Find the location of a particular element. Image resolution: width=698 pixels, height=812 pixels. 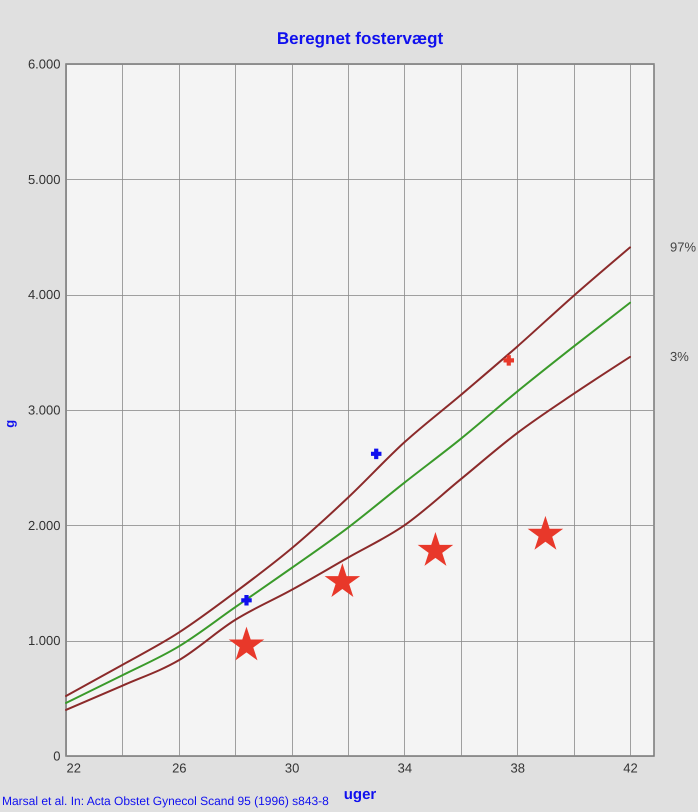

x-tick-label: 34 is located at coordinates (405, 768).